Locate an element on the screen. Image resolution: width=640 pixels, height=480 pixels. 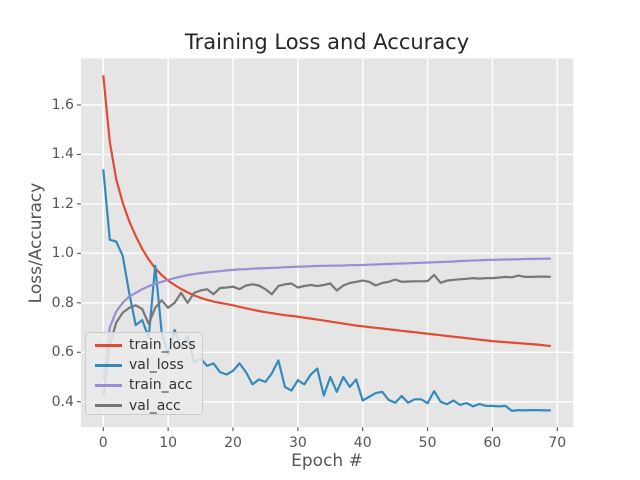
train-loss-line-swatch is located at coordinates (108, 345).